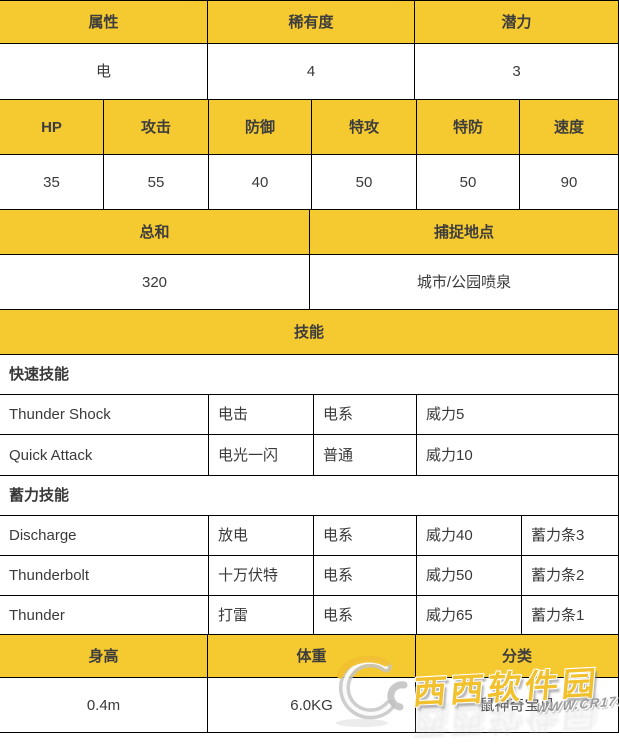 This screenshot has width=619, height=750. Describe the element at coordinates (464, 282) in the screenshot. I see `value-cell-catch-location: 城市/公园喷泉` at that location.